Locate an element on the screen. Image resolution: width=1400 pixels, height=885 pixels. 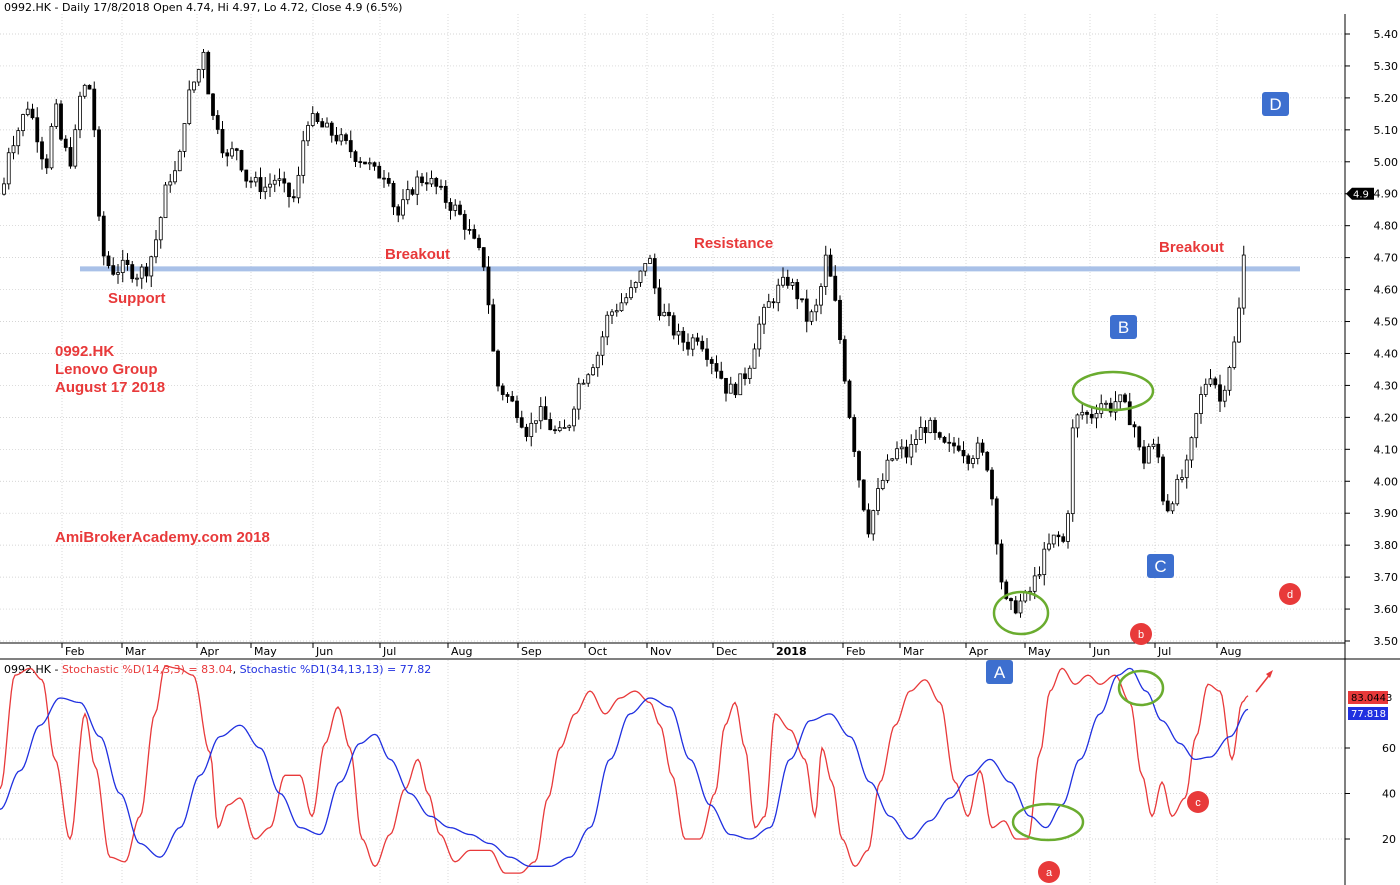
price-tick-label: 4.30 is located at coordinates (1386, 385).